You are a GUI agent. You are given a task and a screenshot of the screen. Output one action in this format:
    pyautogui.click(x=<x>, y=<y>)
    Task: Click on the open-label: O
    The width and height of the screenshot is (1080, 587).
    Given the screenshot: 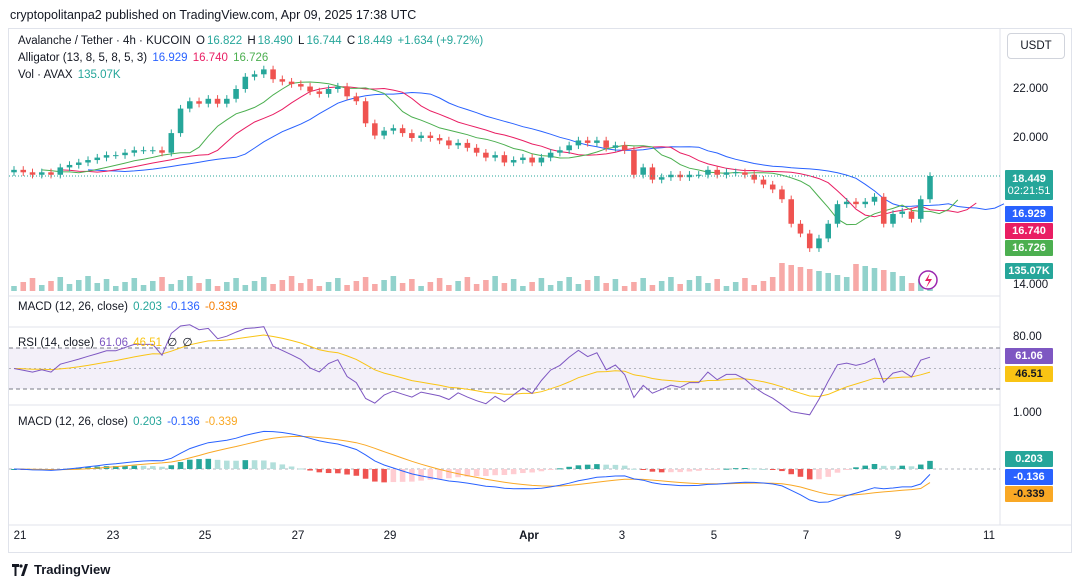 What is the action you would take?
    pyautogui.click(x=200, y=41)
    